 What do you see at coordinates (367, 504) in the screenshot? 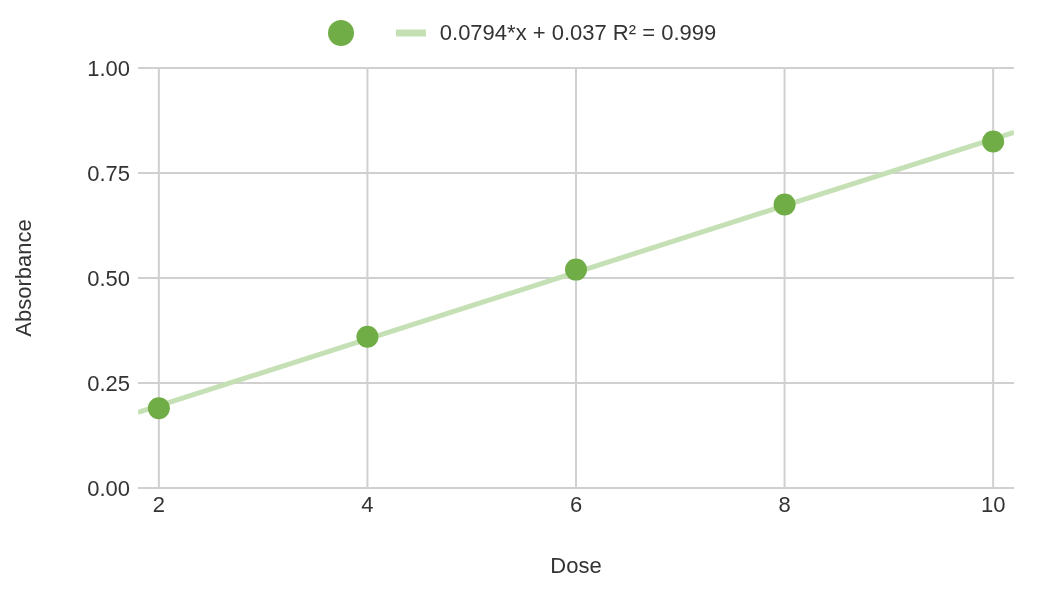
I see `x-tick-label: 4` at bounding box center [367, 504].